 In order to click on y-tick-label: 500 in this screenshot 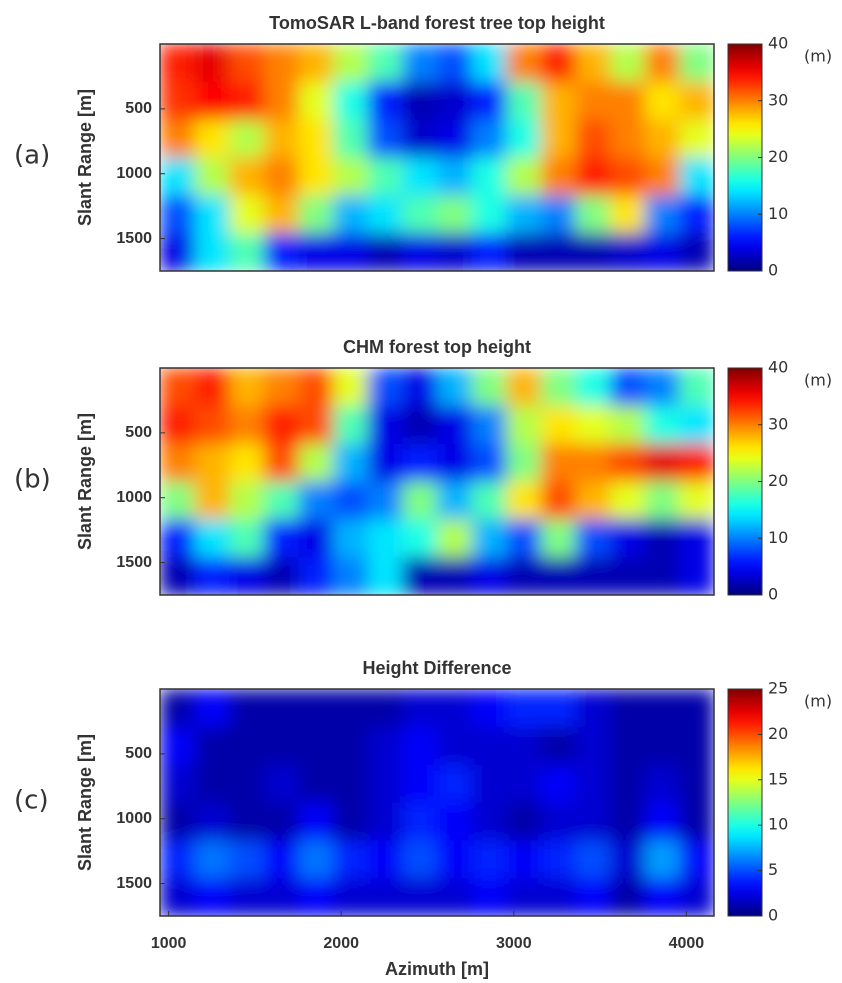, I will do `click(138, 108)`.